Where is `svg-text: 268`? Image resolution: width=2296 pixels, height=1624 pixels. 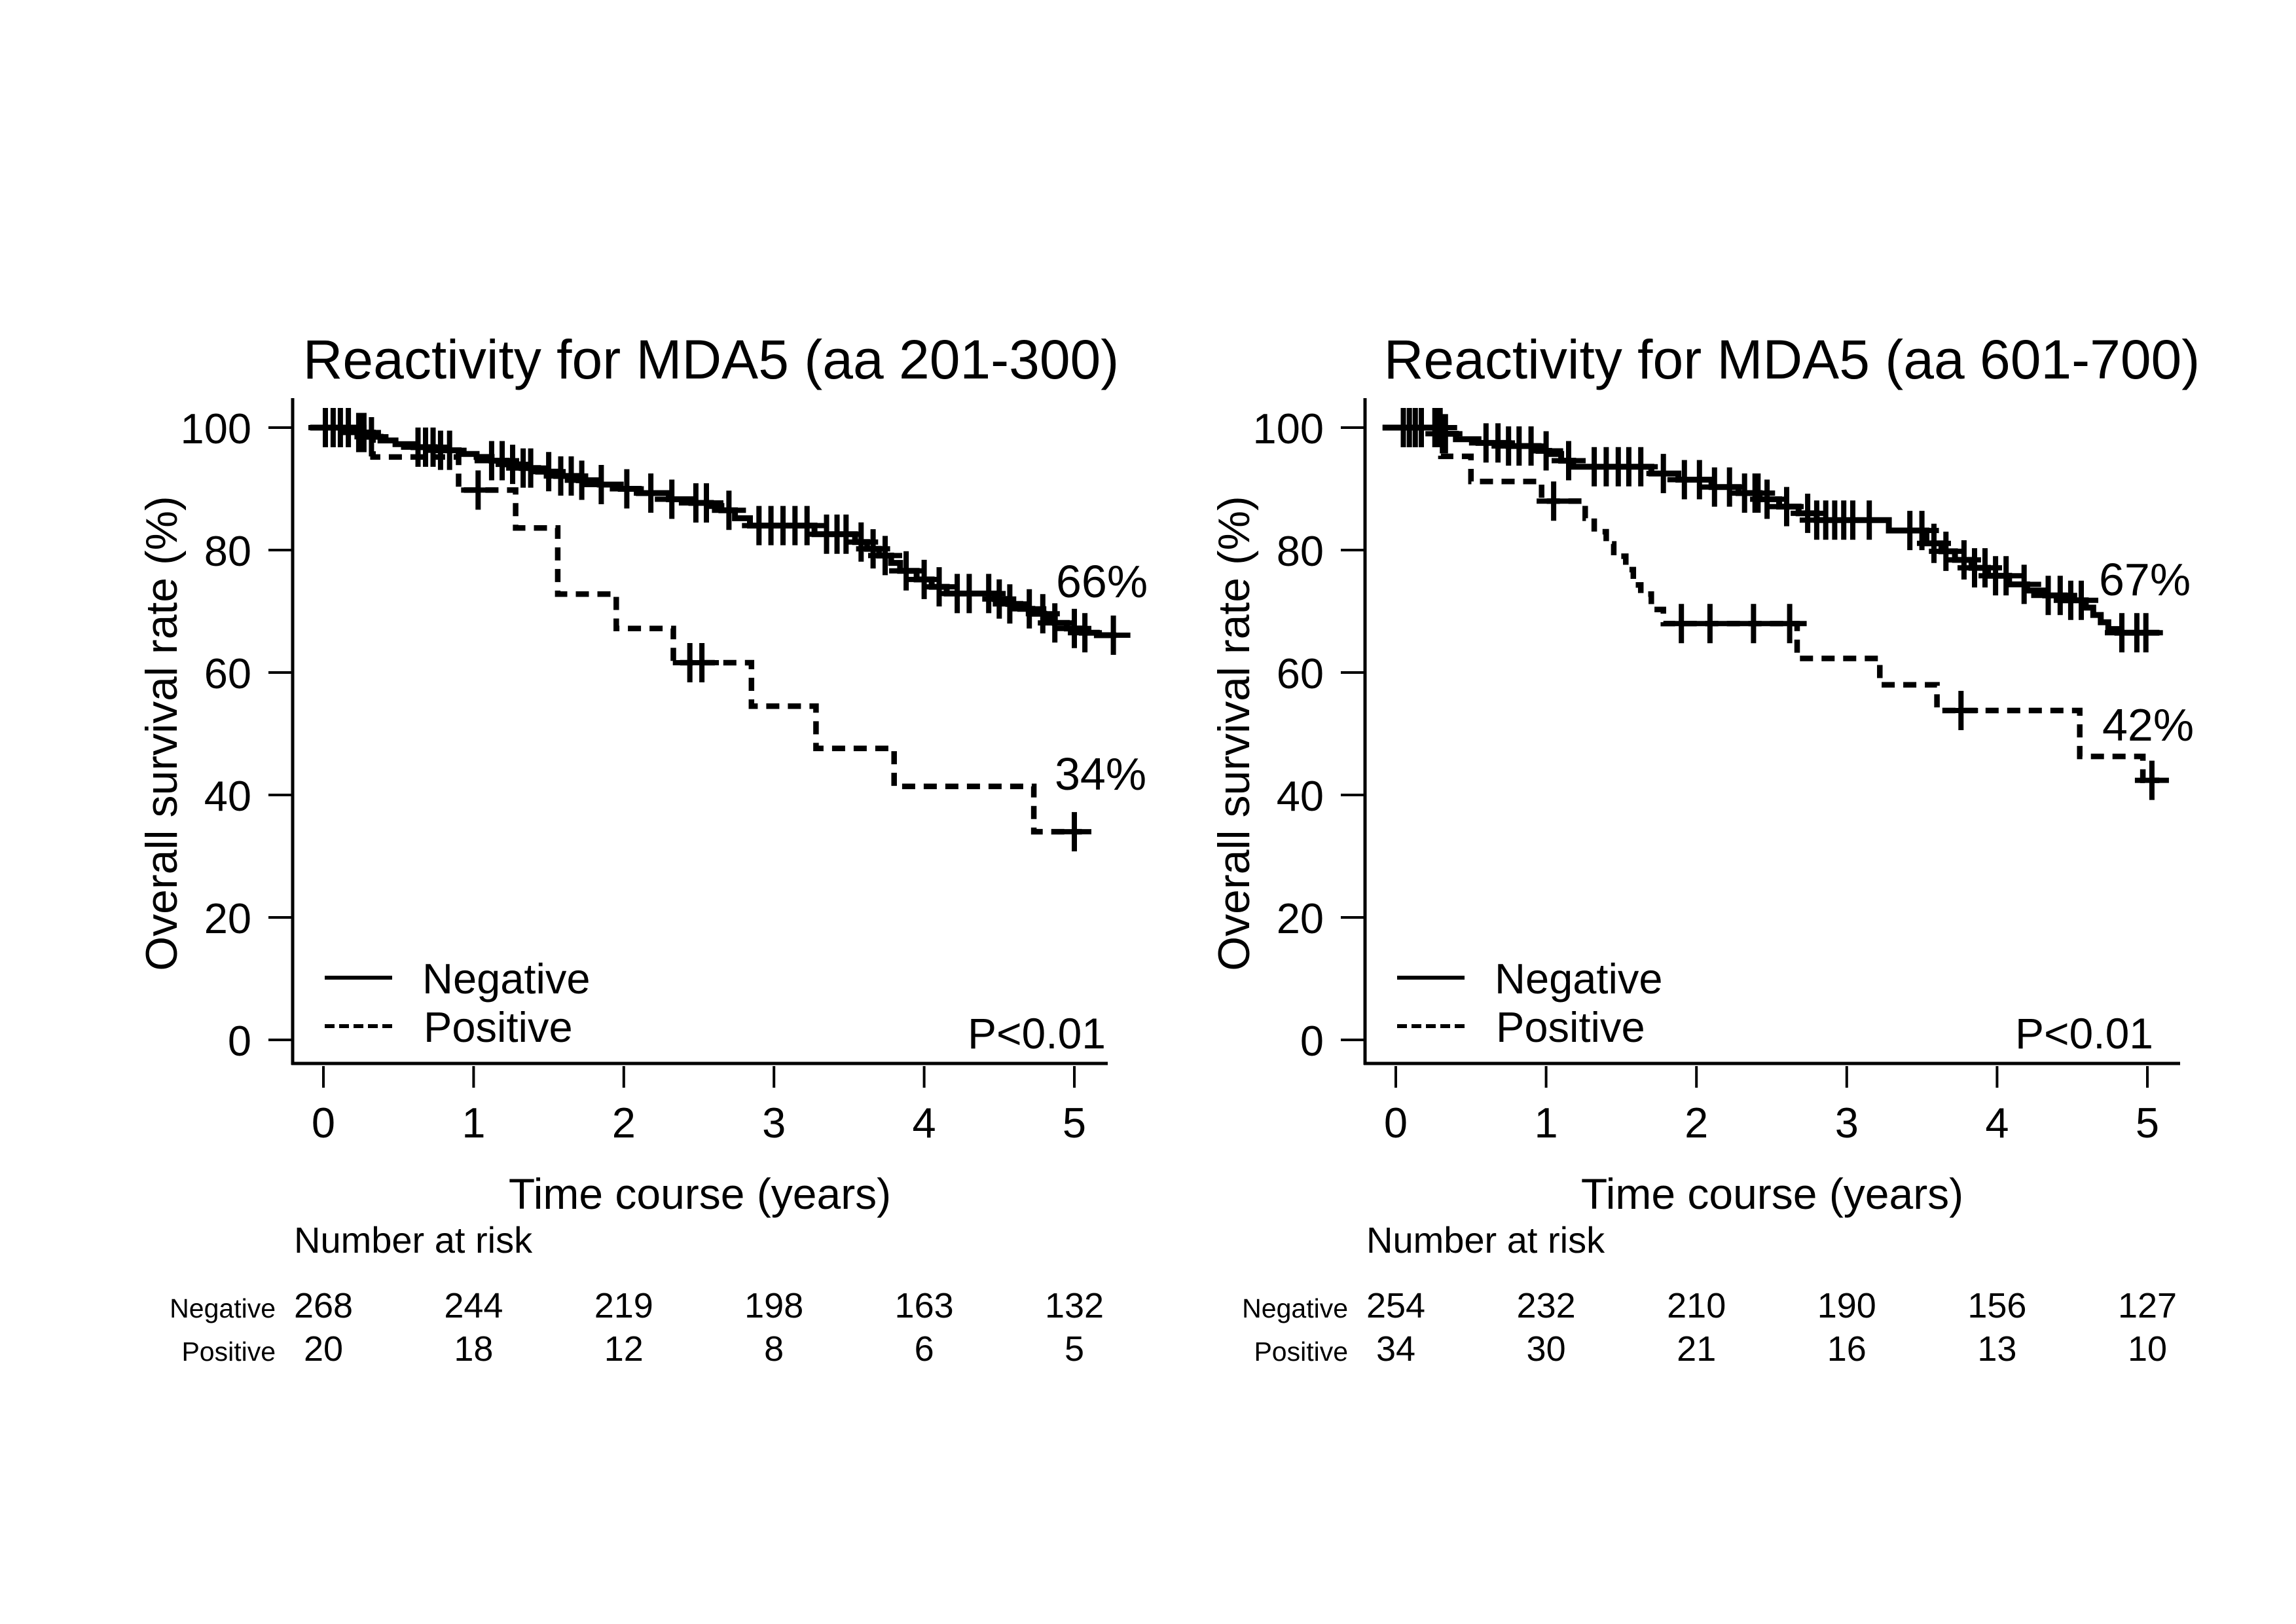 svg-text: 268 is located at coordinates (323, 1305).